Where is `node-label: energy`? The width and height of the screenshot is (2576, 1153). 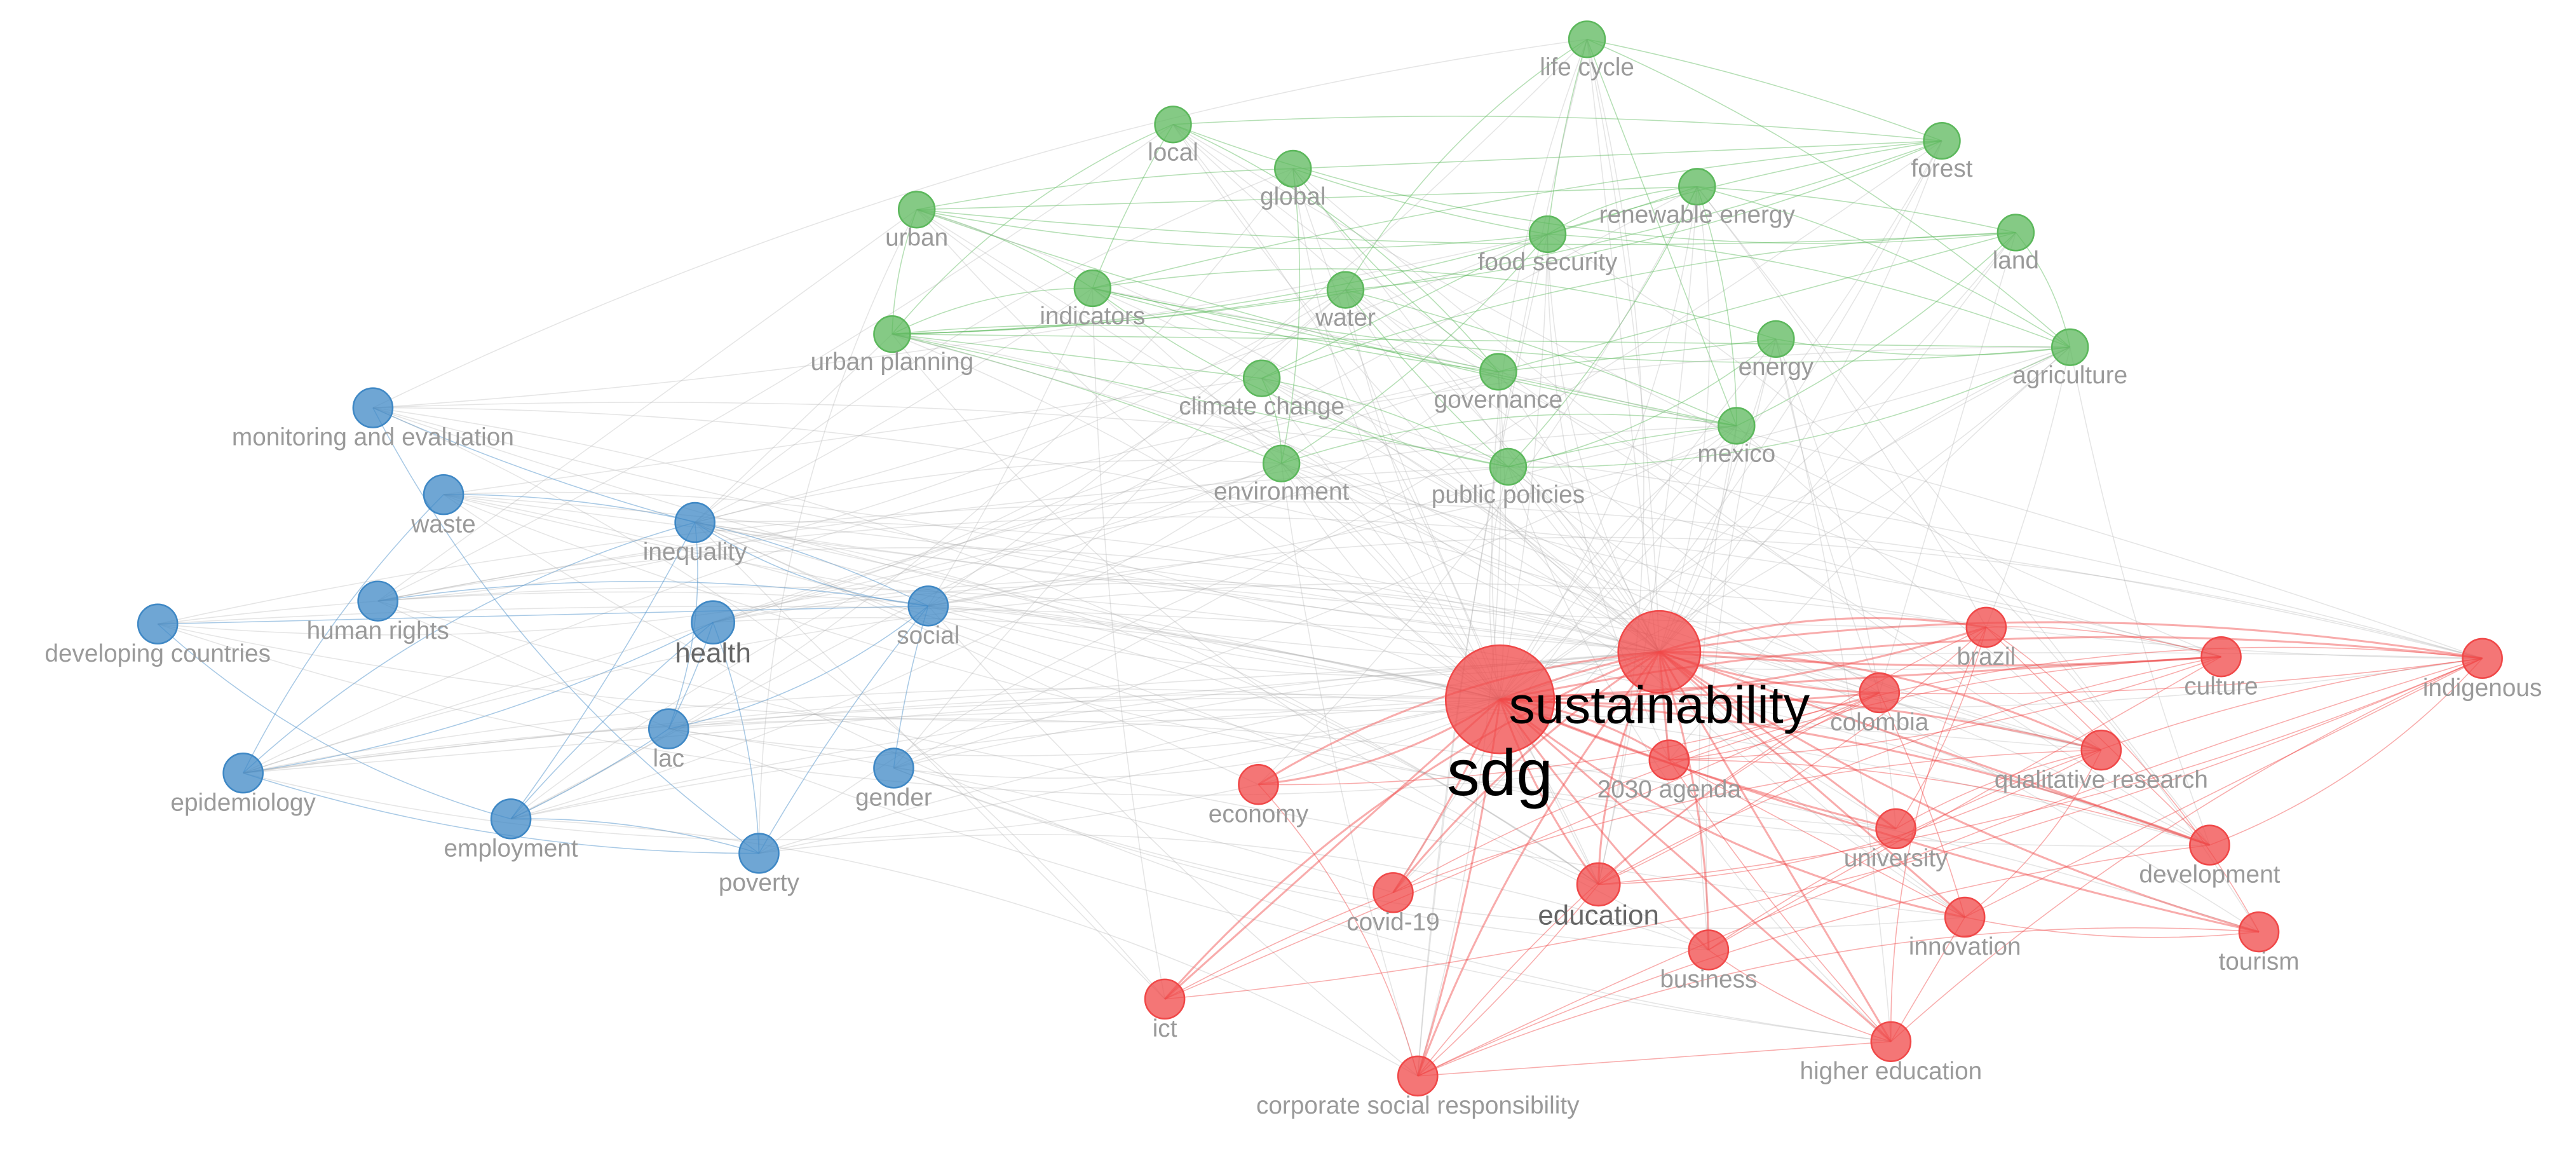 node-label: energy is located at coordinates (1777, 367).